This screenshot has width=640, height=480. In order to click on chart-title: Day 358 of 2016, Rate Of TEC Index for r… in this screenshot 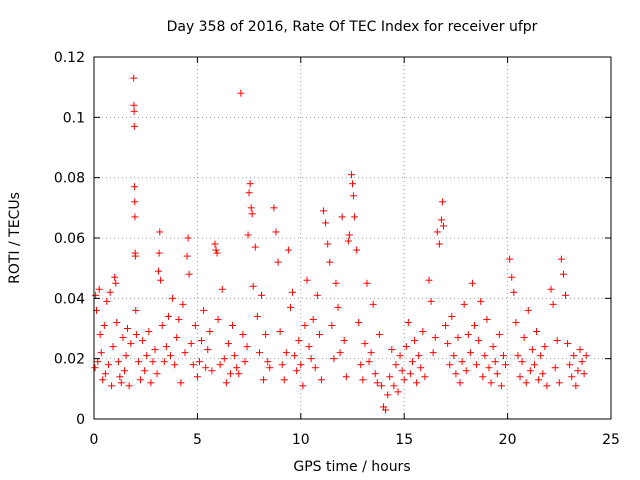, I will do `click(352, 27)`.